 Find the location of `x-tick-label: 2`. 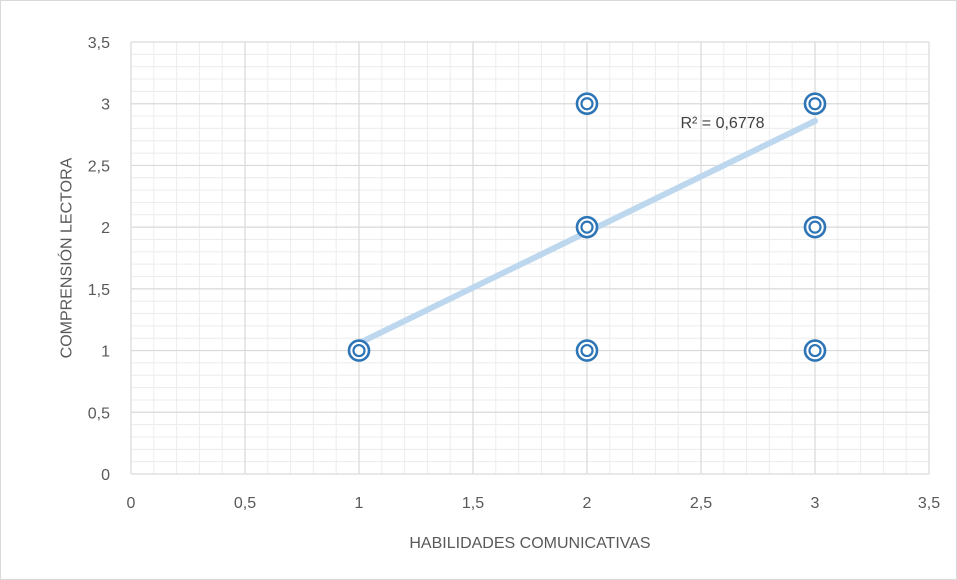

x-tick-label: 2 is located at coordinates (587, 503).